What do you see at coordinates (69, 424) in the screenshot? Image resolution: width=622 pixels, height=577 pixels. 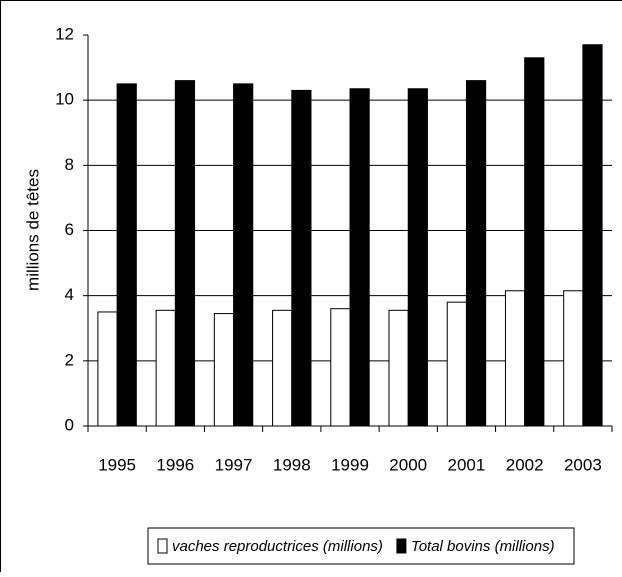 I see `y-tick-label: 0` at bounding box center [69, 424].